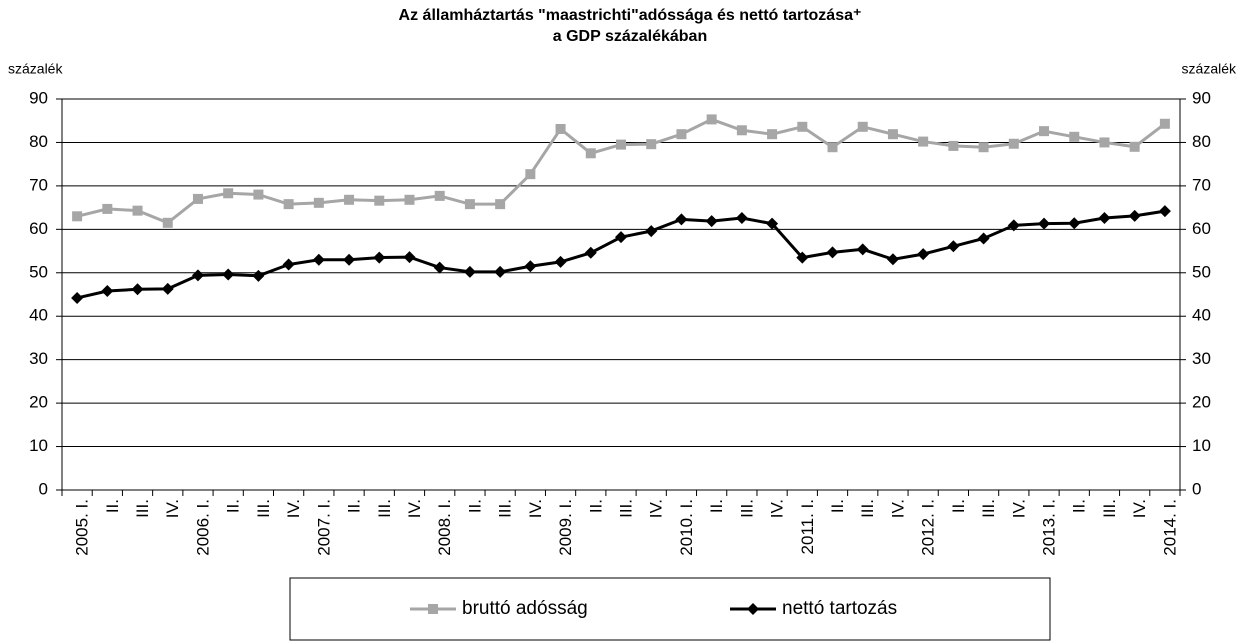 The width and height of the screenshot is (1243, 641). What do you see at coordinates (1169, 527) in the screenshot?
I see `x-tick-label: 2014. I.` at bounding box center [1169, 527].